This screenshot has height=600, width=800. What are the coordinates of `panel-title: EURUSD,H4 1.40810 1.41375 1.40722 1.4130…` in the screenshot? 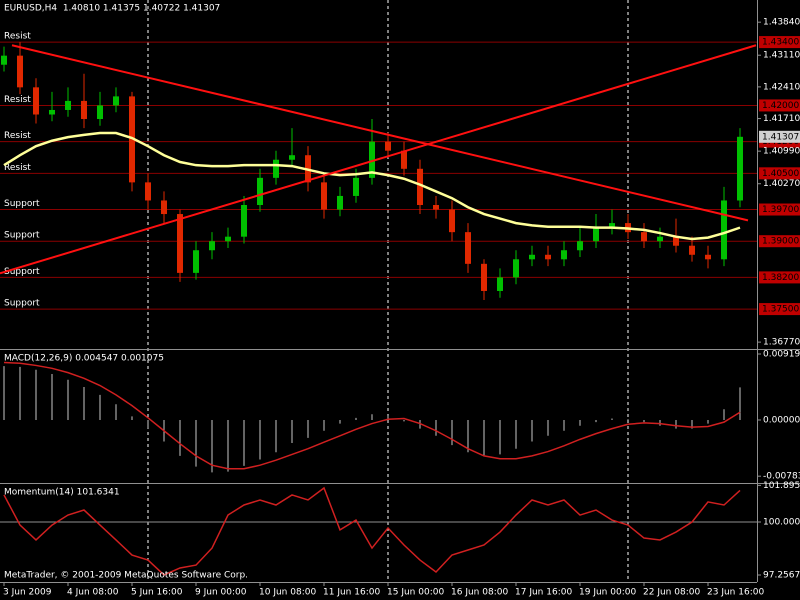 It's located at (112, 9).